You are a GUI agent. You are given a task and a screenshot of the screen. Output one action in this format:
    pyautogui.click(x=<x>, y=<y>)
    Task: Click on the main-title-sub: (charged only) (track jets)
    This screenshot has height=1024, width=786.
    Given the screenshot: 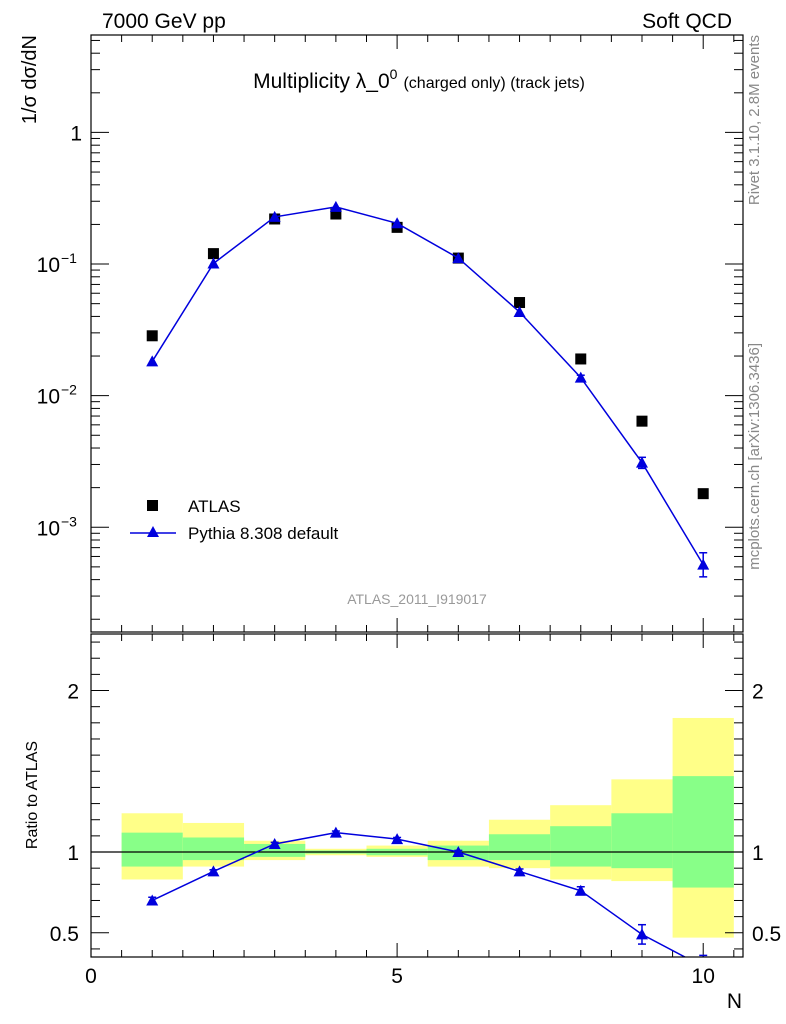 What is the action you would take?
    pyautogui.click(x=493, y=83)
    